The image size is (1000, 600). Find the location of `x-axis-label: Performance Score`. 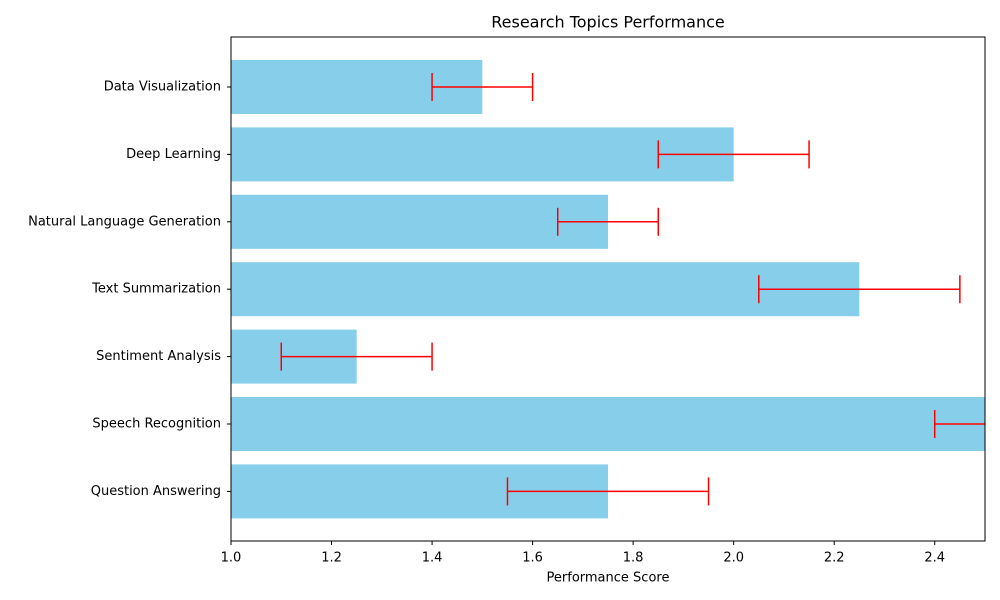

x-axis-label: Performance Score is located at coordinates (608, 578).